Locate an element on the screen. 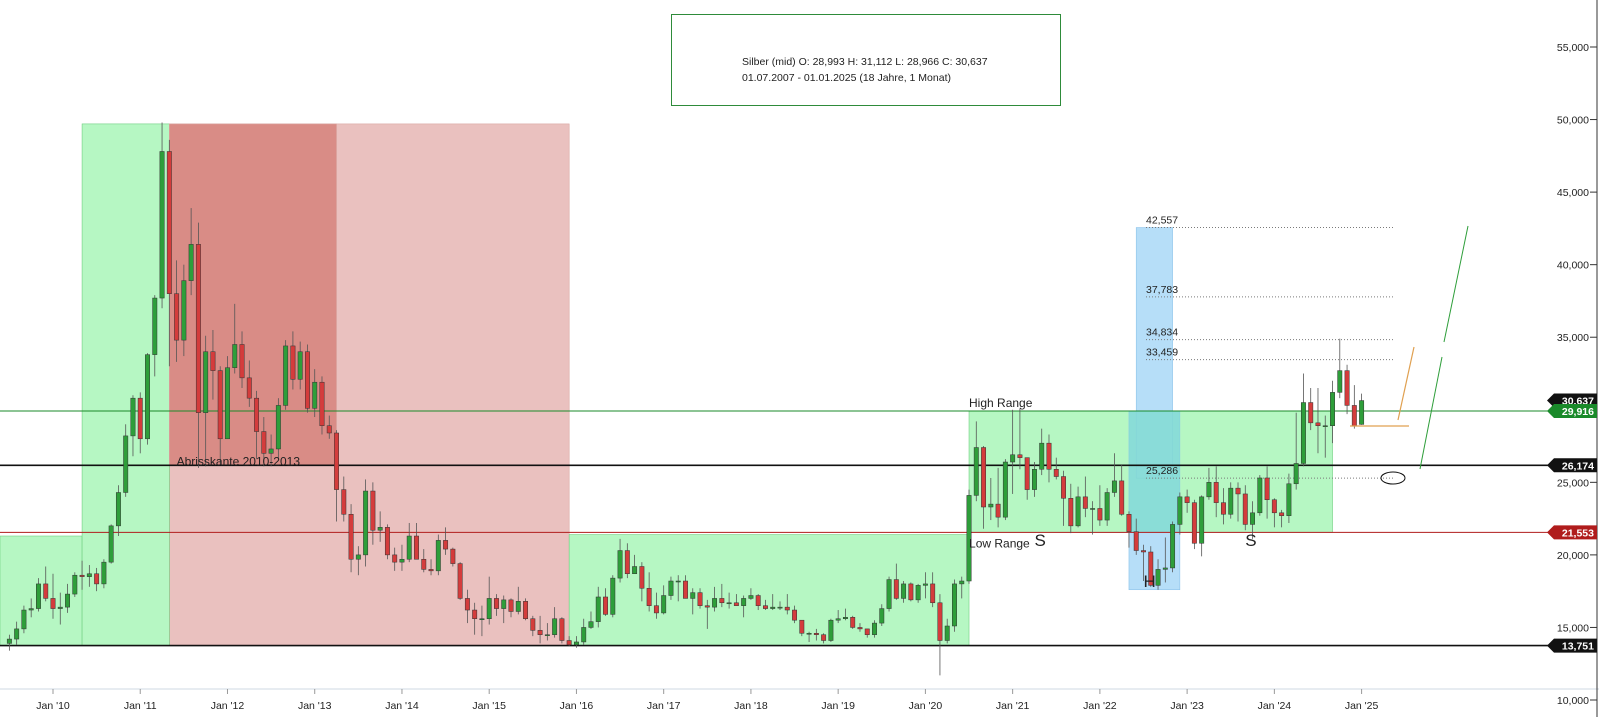  price-tag-label: 26,174 is located at coordinates (1578, 466).